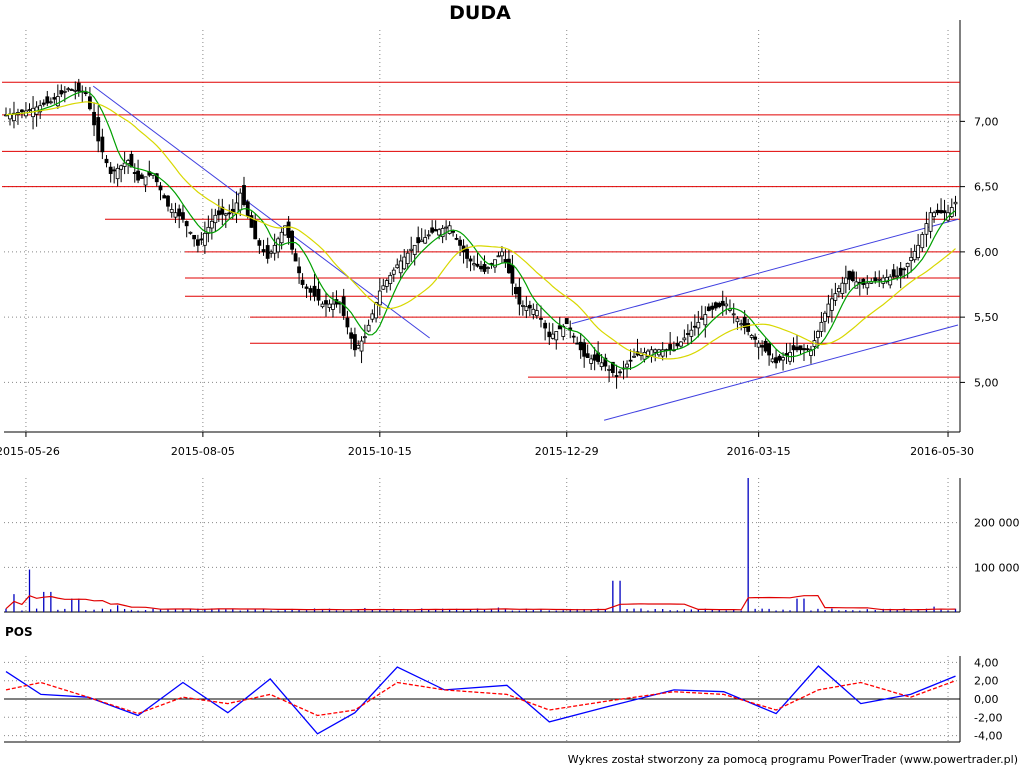  I want to click on pos-tick-label: -4,00, so click(988, 736).